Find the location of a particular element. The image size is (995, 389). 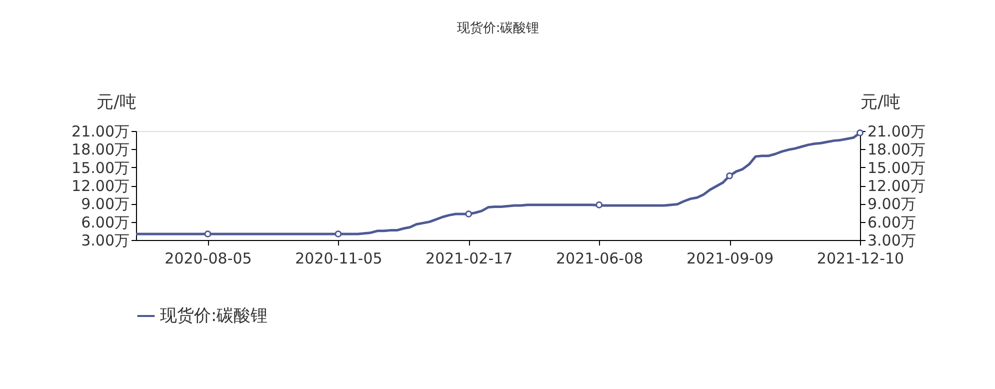

y-tick-label: 18.00万 is located at coordinates (101, 149).